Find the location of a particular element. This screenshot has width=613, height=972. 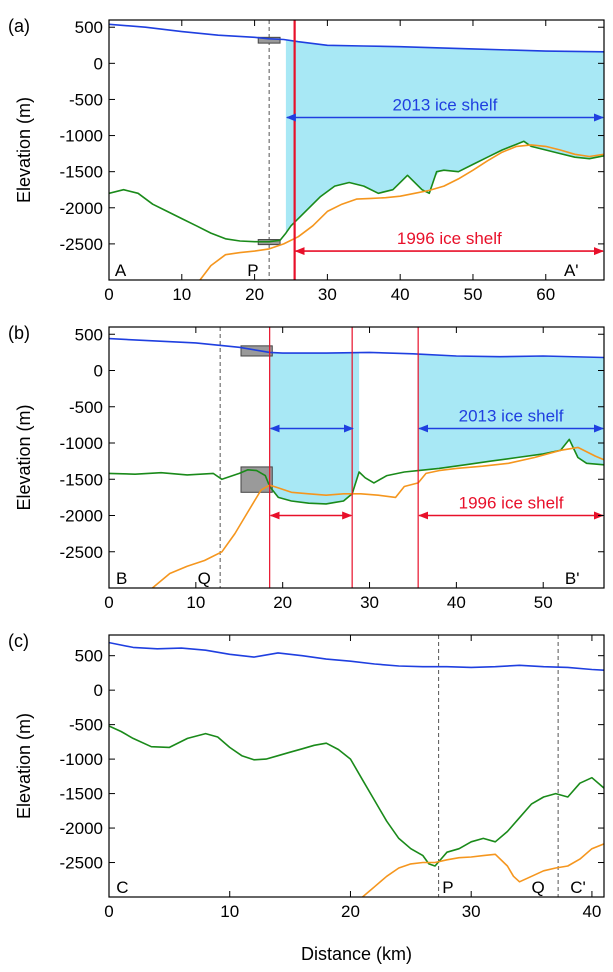

panel-tag: (a) is located at coordinates (19, 26).